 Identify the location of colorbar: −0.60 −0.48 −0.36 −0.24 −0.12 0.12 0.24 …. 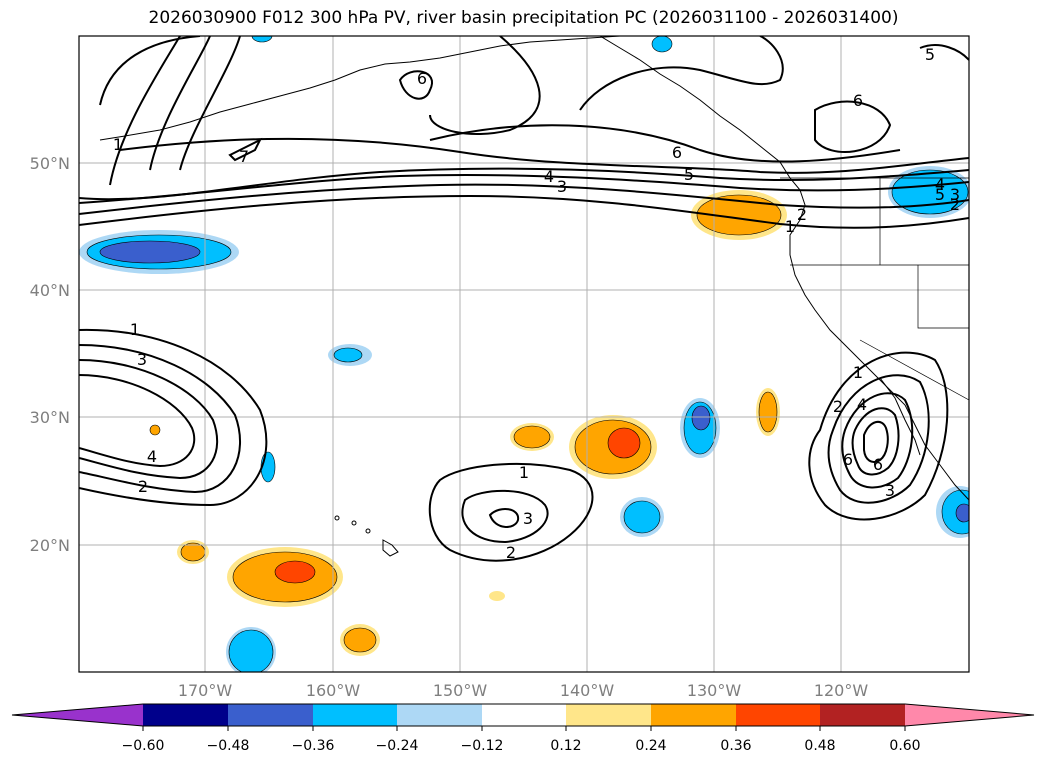
(523, 728).